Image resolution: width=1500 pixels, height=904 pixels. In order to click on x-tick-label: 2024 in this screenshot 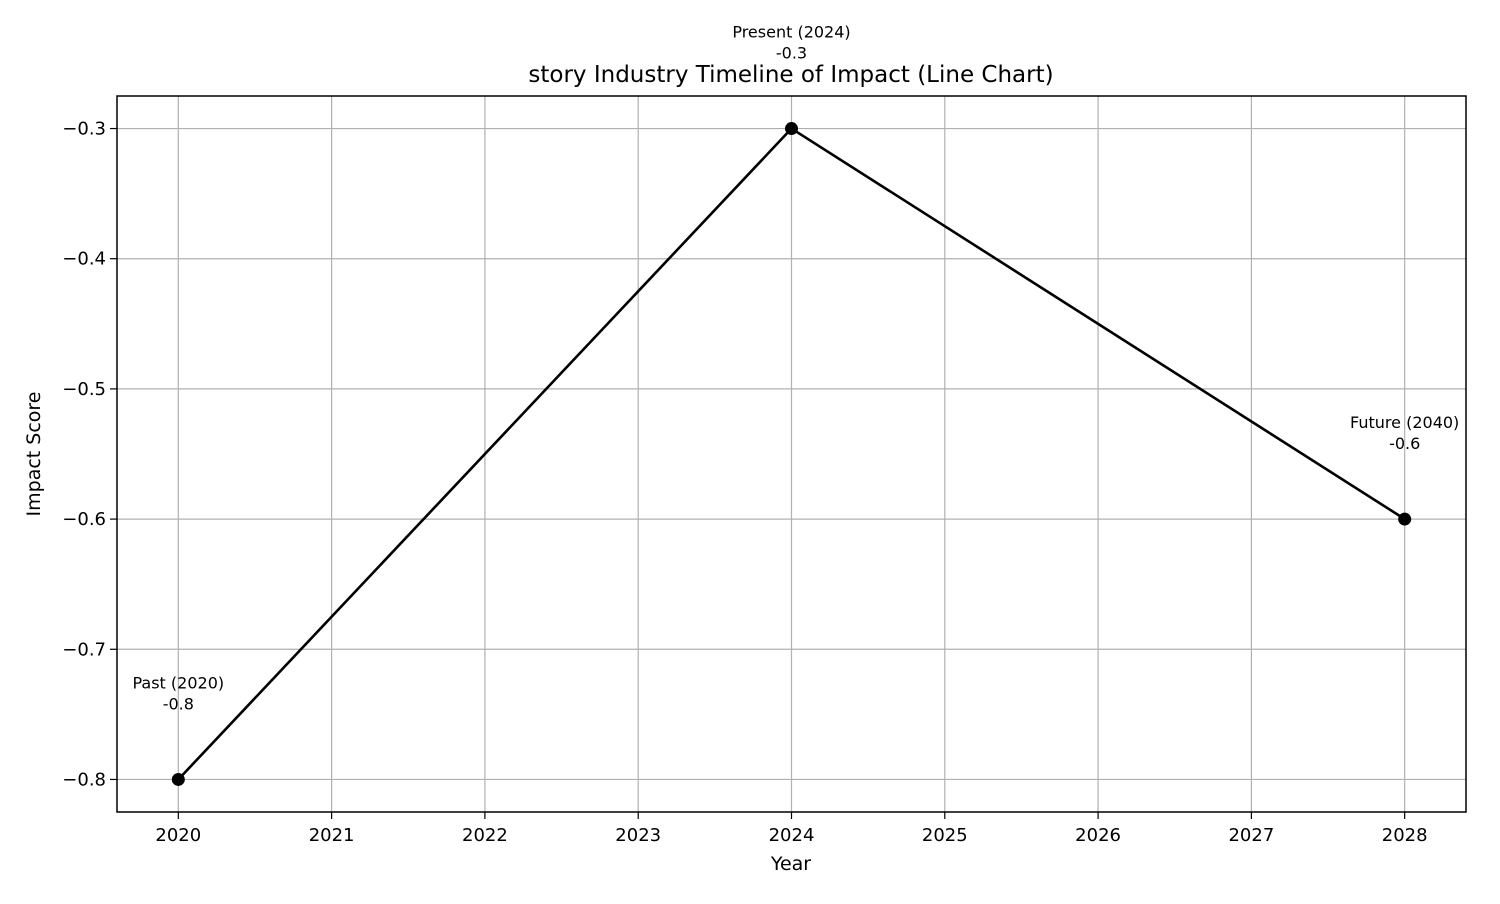, I will do `click(792, 835)`.